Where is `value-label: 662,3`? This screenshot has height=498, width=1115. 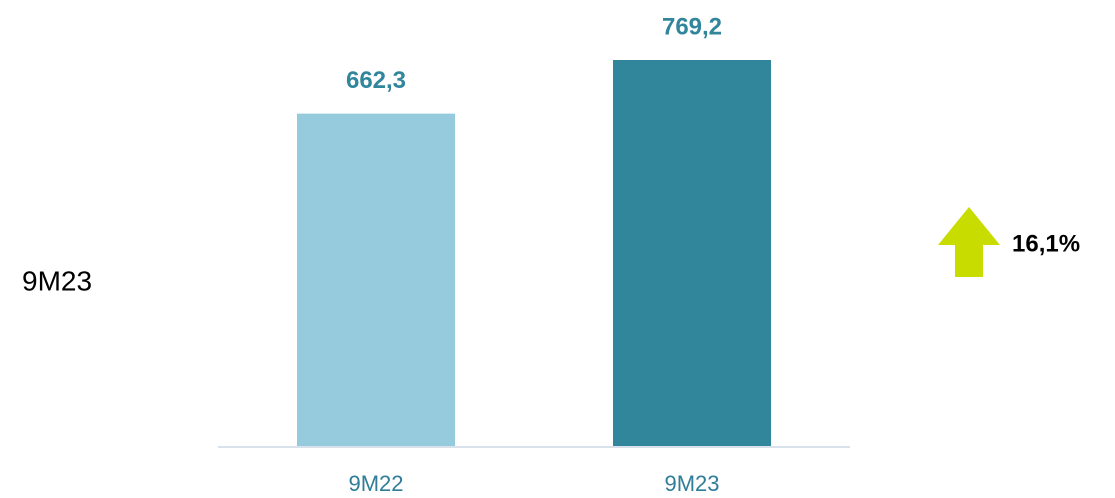
value-label: 662,3 is located at coordinates (376, 80).